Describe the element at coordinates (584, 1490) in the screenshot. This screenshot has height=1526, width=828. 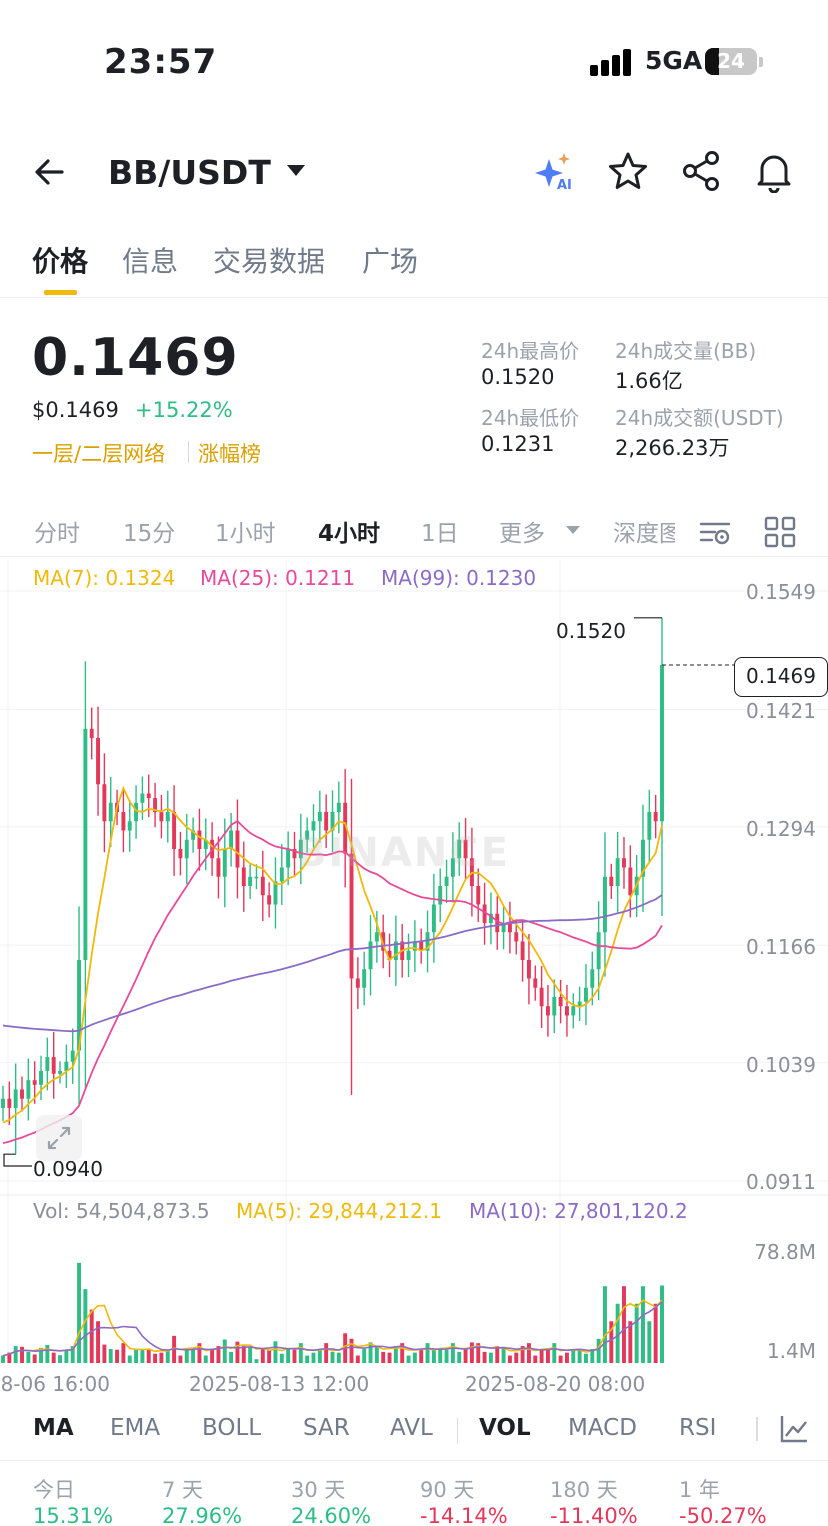
I see `performance-period-label: 180 天` at that location.